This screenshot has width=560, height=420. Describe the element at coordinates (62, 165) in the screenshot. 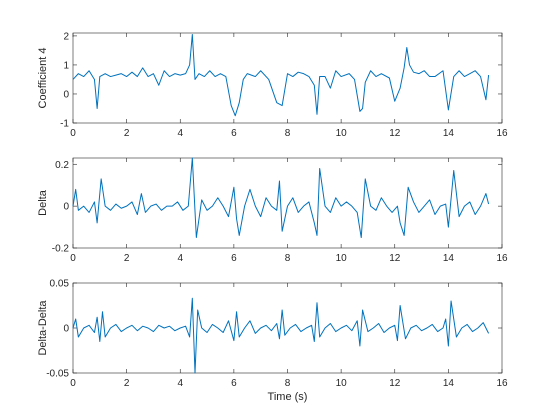

I see `y-tick-label: 0.2` at that location.